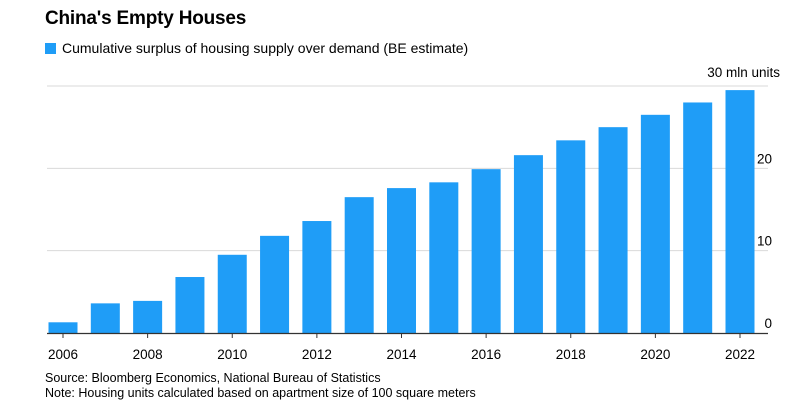  I want to click on bar-2012, so click(317, 277).